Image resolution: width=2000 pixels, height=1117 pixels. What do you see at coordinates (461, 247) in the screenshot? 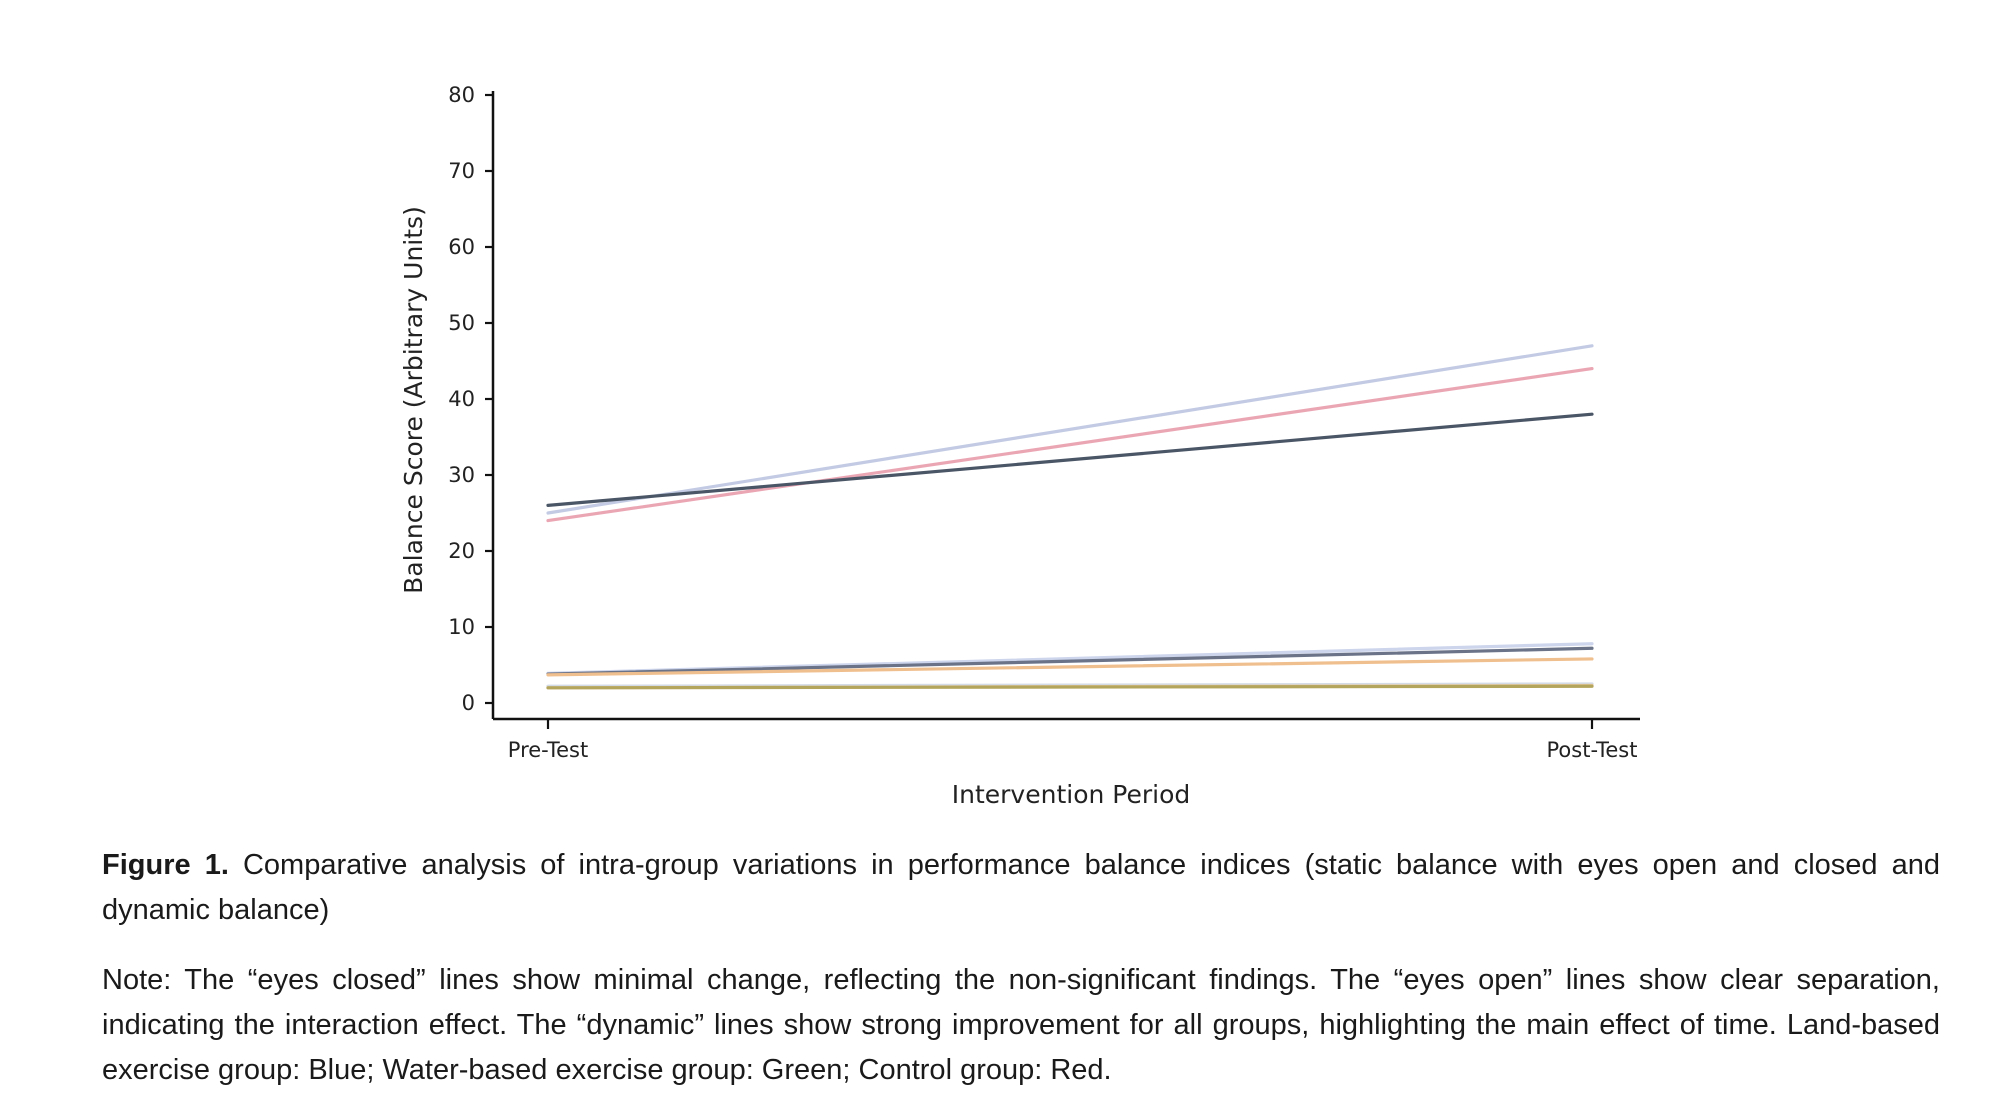
I see `y-tick-label: 60` at bounding box center [461, 247].